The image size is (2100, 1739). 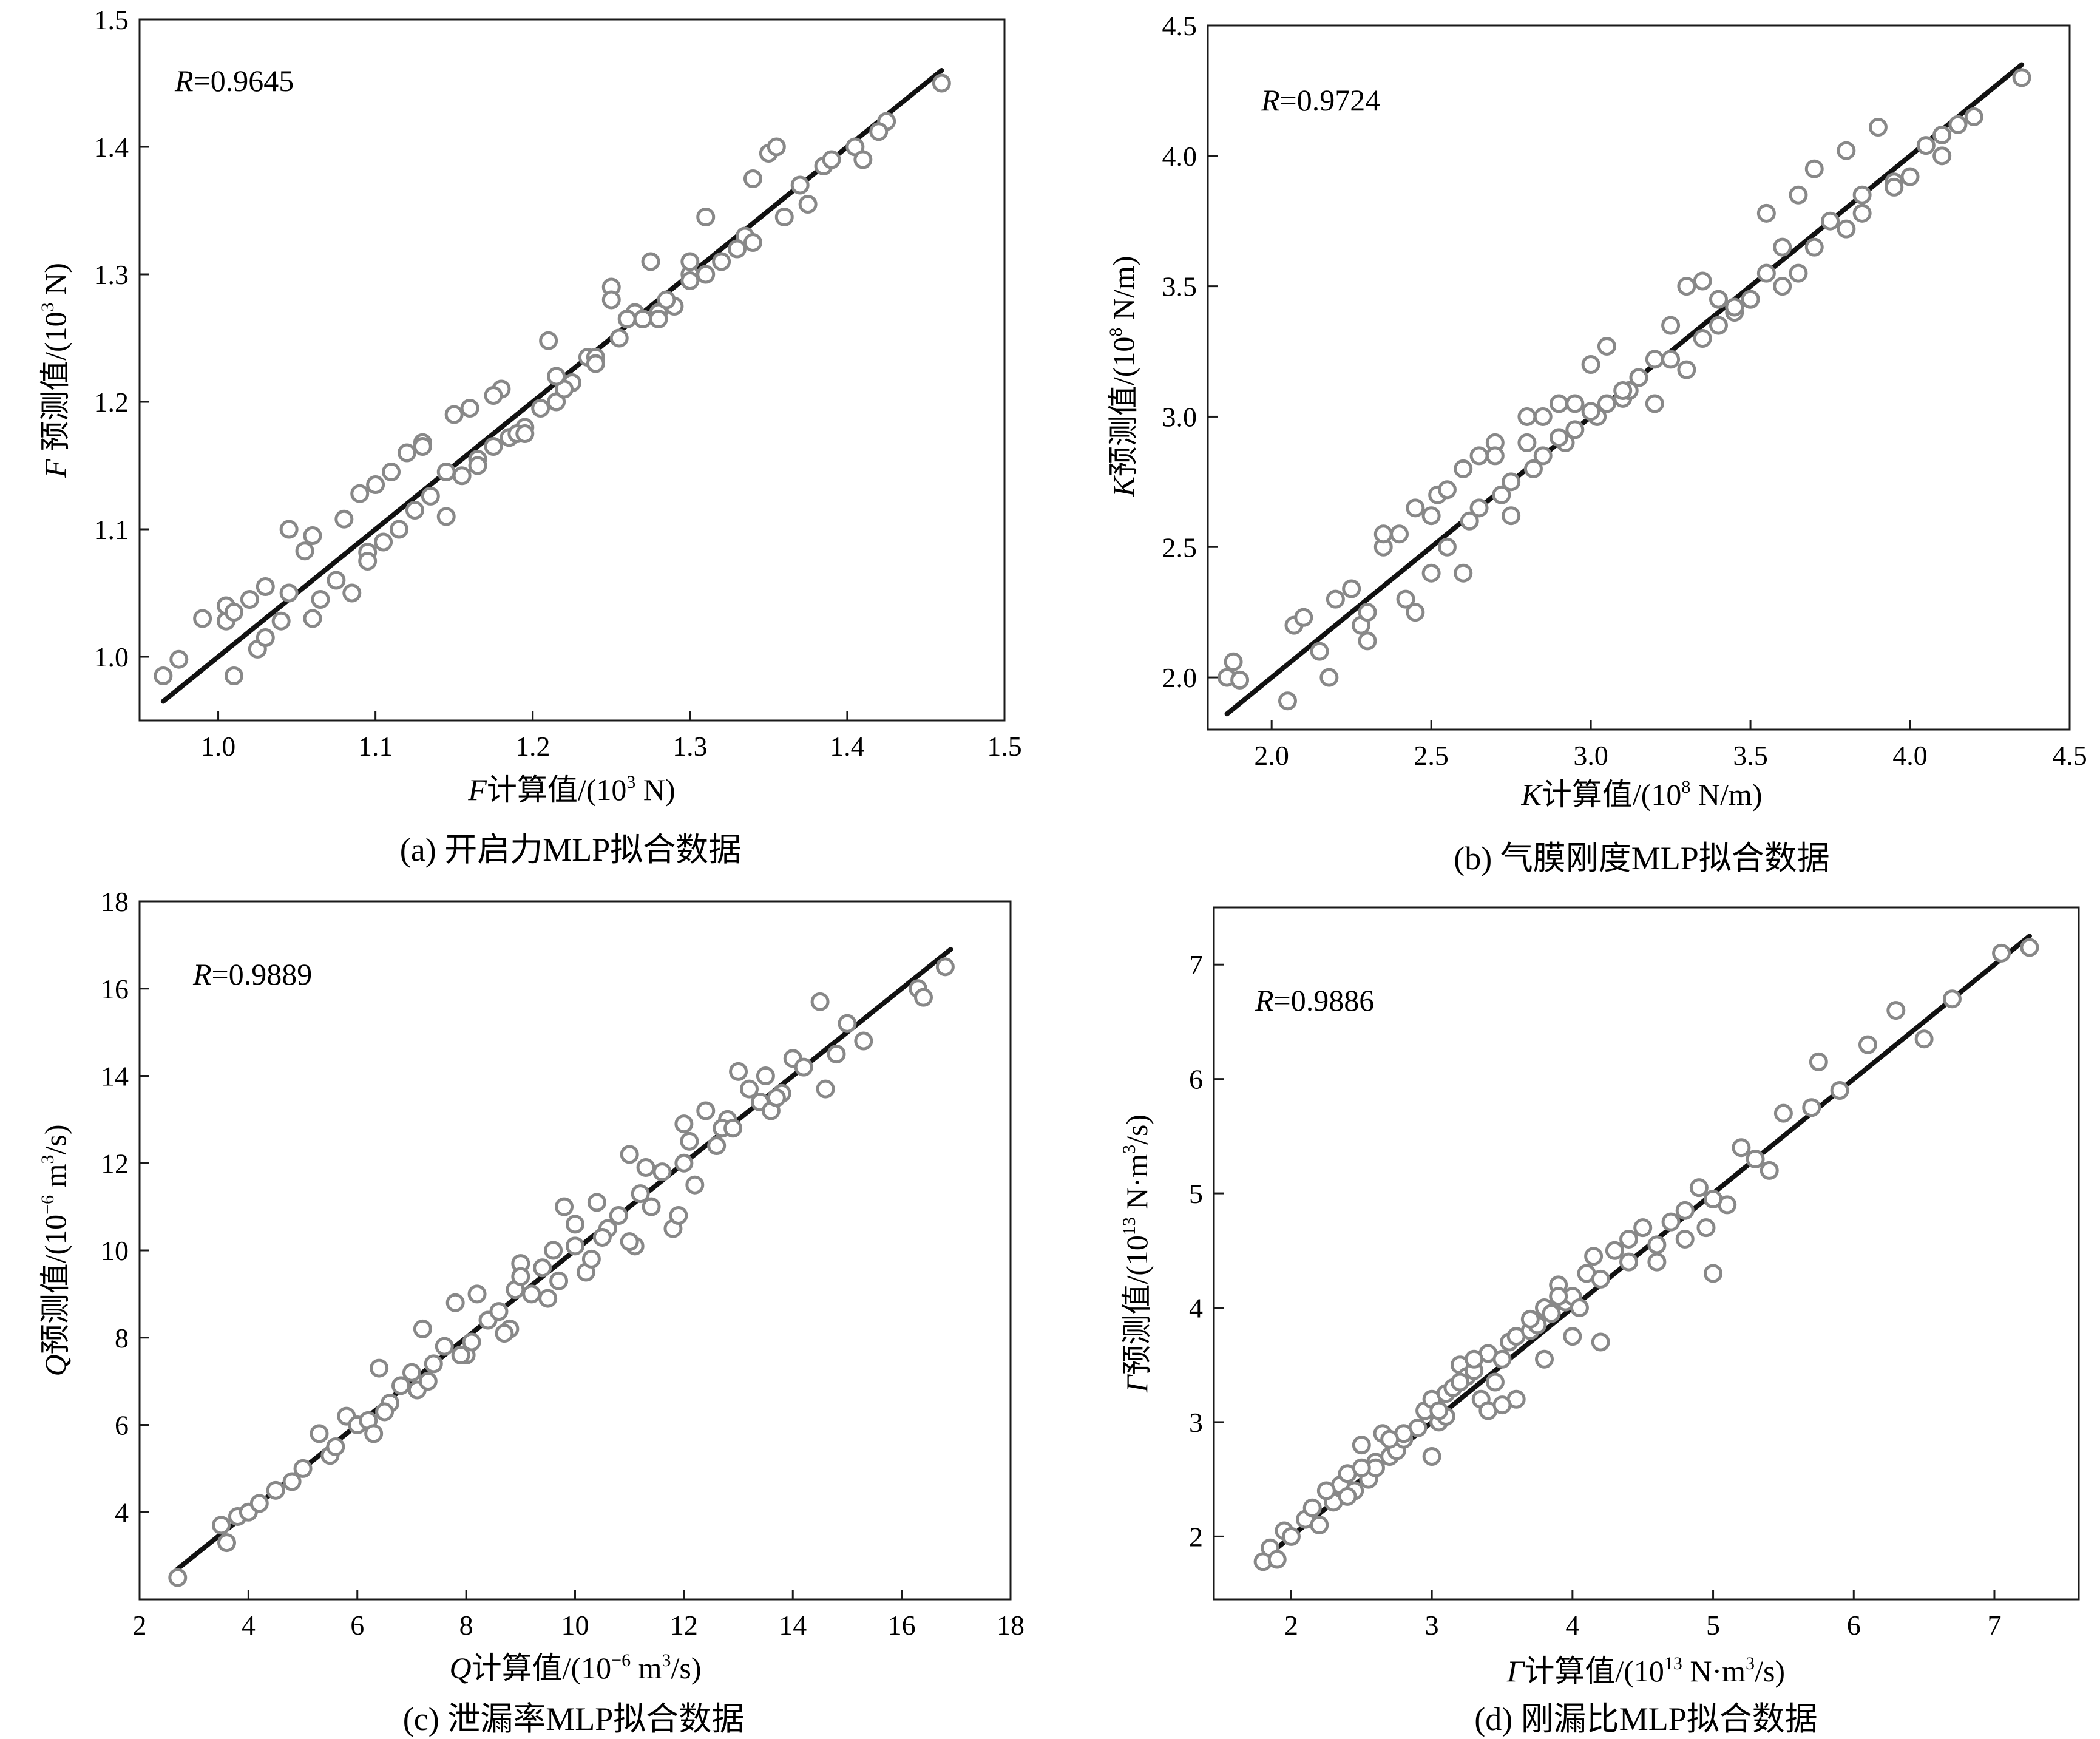 I want to click on y-tick-label: 4.0, so click(x=1179, y=156).